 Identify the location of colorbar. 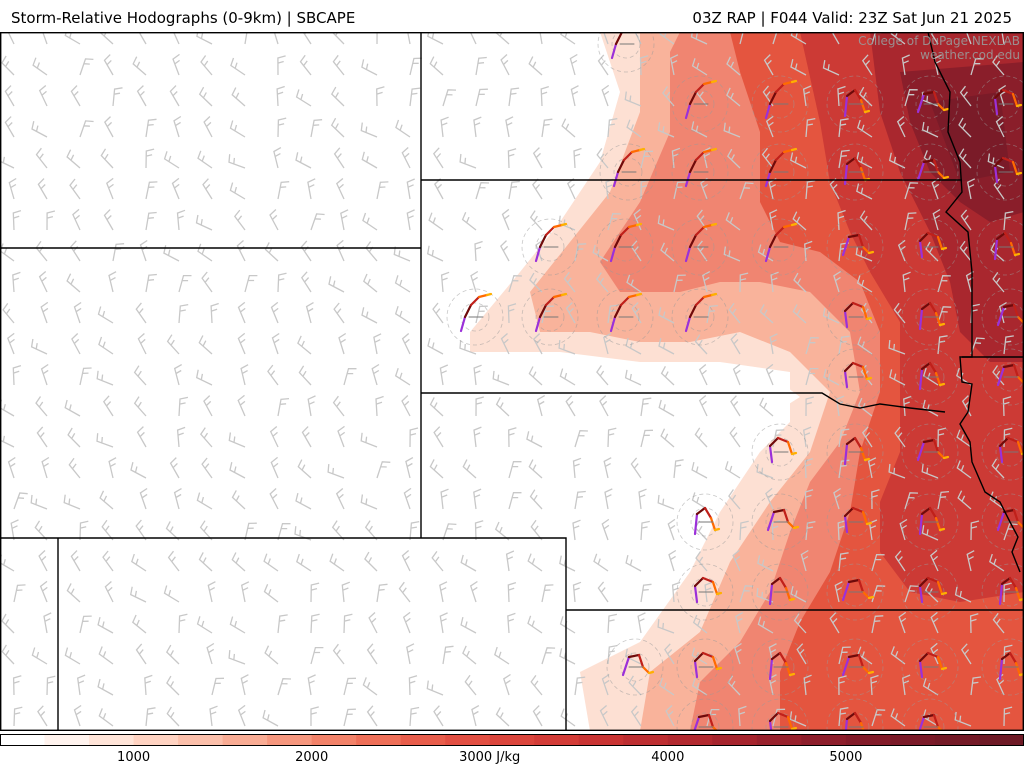
(512, 738).